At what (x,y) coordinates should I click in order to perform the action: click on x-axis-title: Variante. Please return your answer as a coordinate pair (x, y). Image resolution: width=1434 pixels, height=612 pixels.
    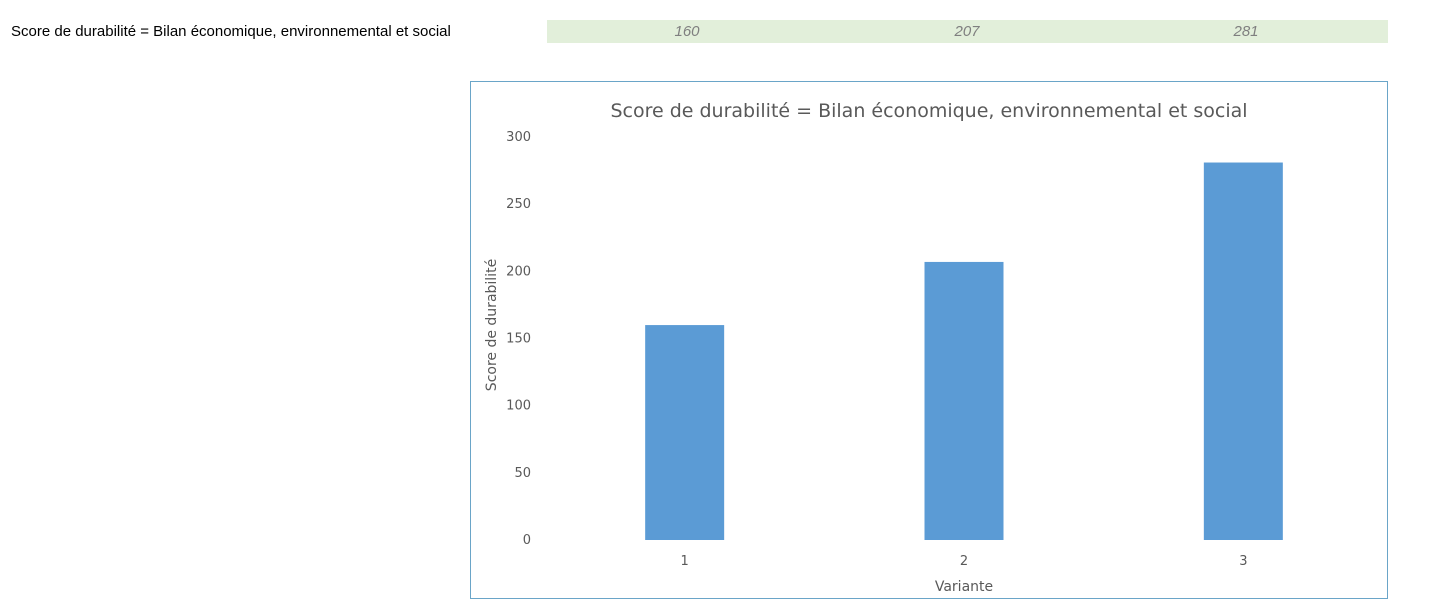
    Looking at the image, I should click on (964, 587).